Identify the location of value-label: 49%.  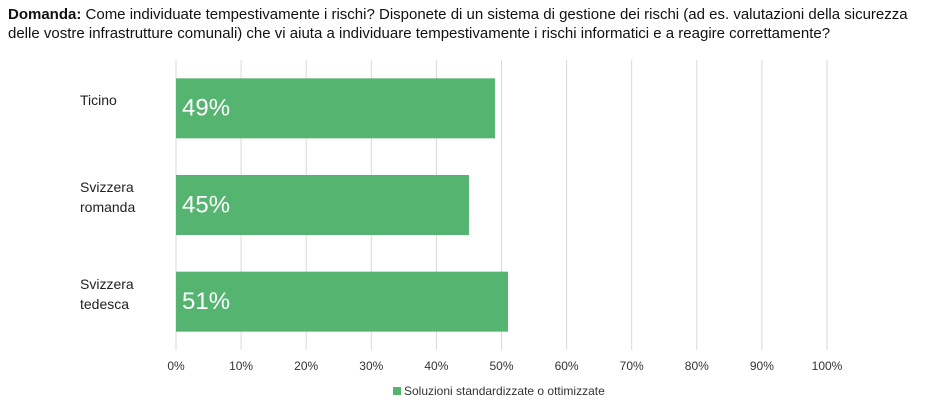
(206, 108).